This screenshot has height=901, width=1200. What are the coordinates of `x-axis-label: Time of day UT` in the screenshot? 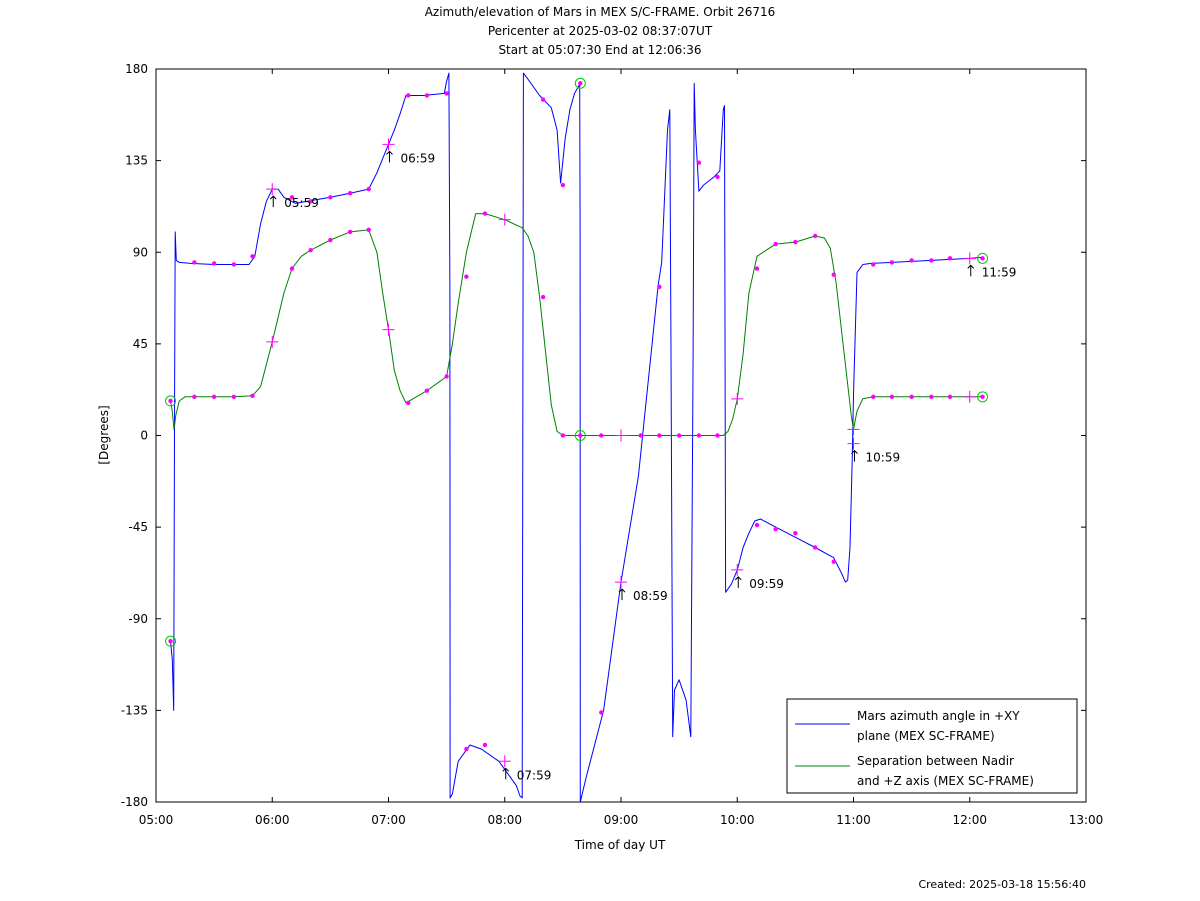 It's located at (620, 845).